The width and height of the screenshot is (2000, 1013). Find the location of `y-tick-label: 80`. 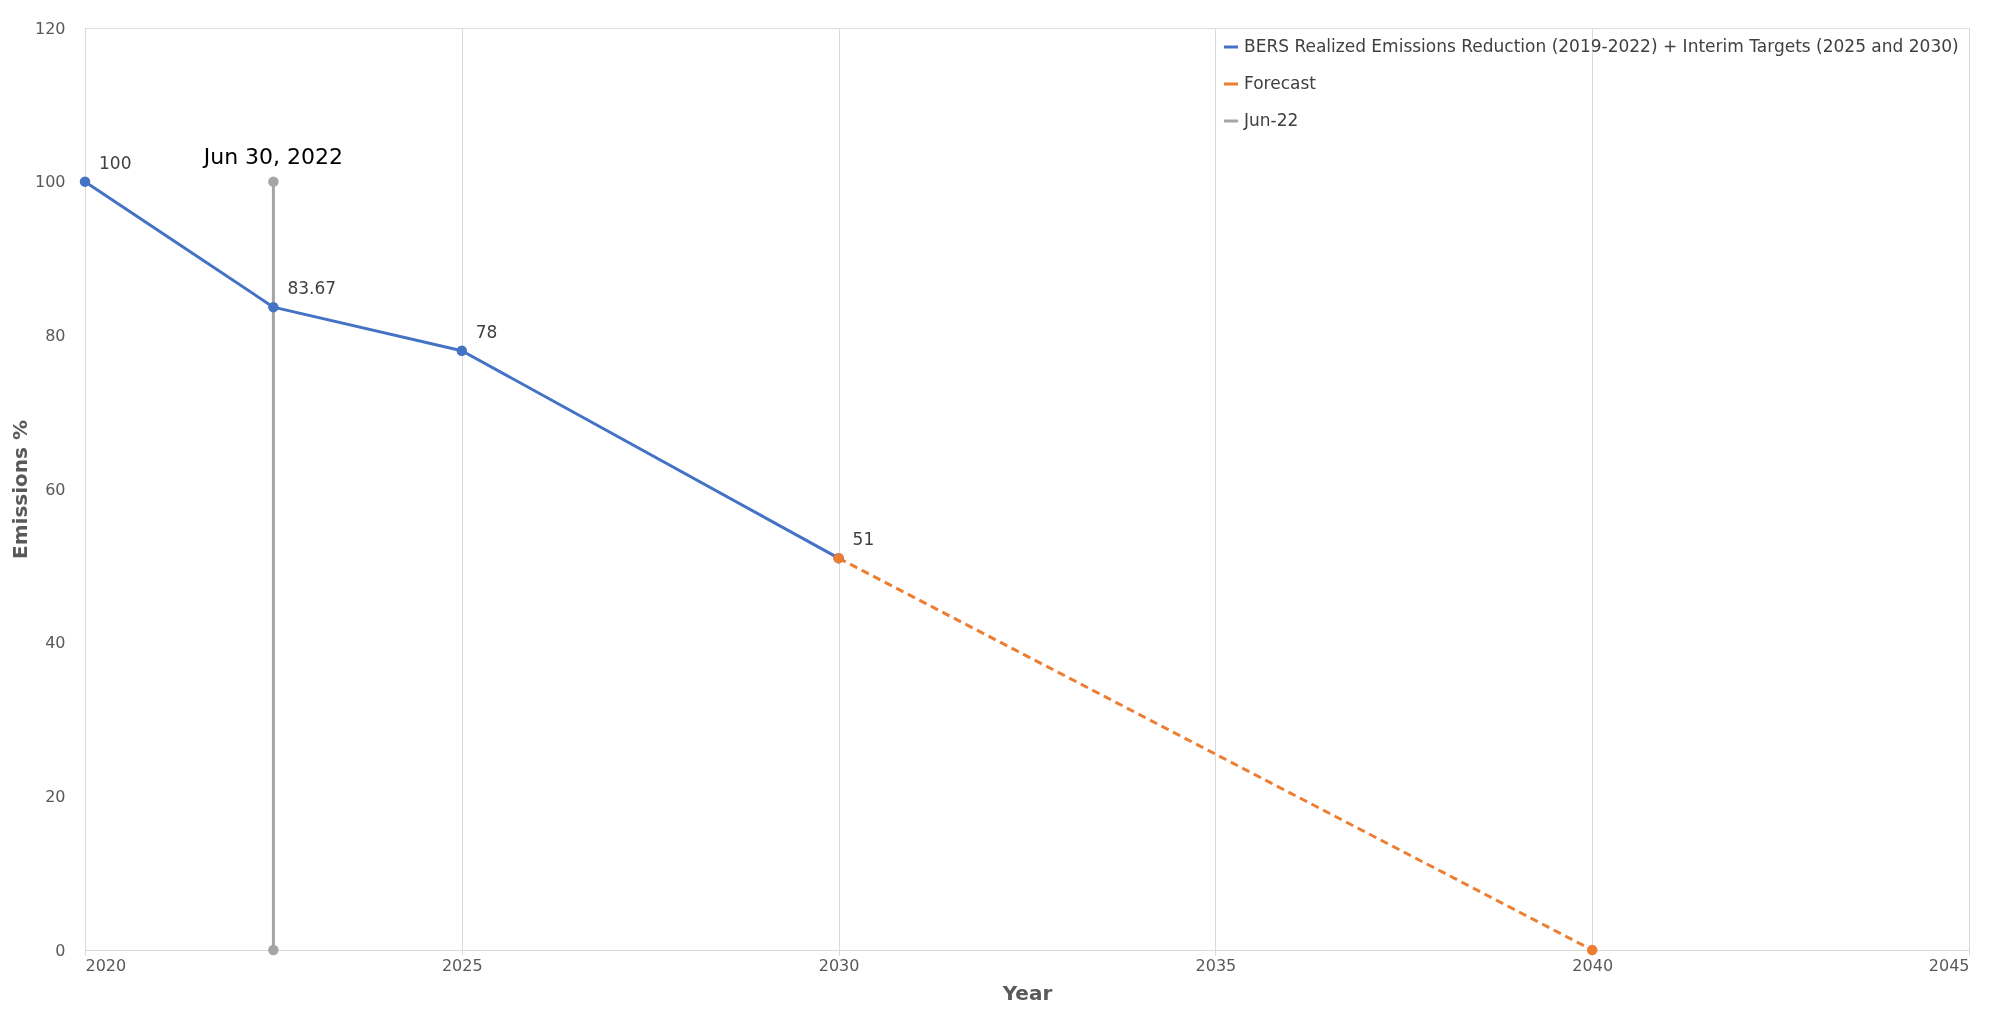

y-tick-label: 80 is located at coordinates (55, 335).